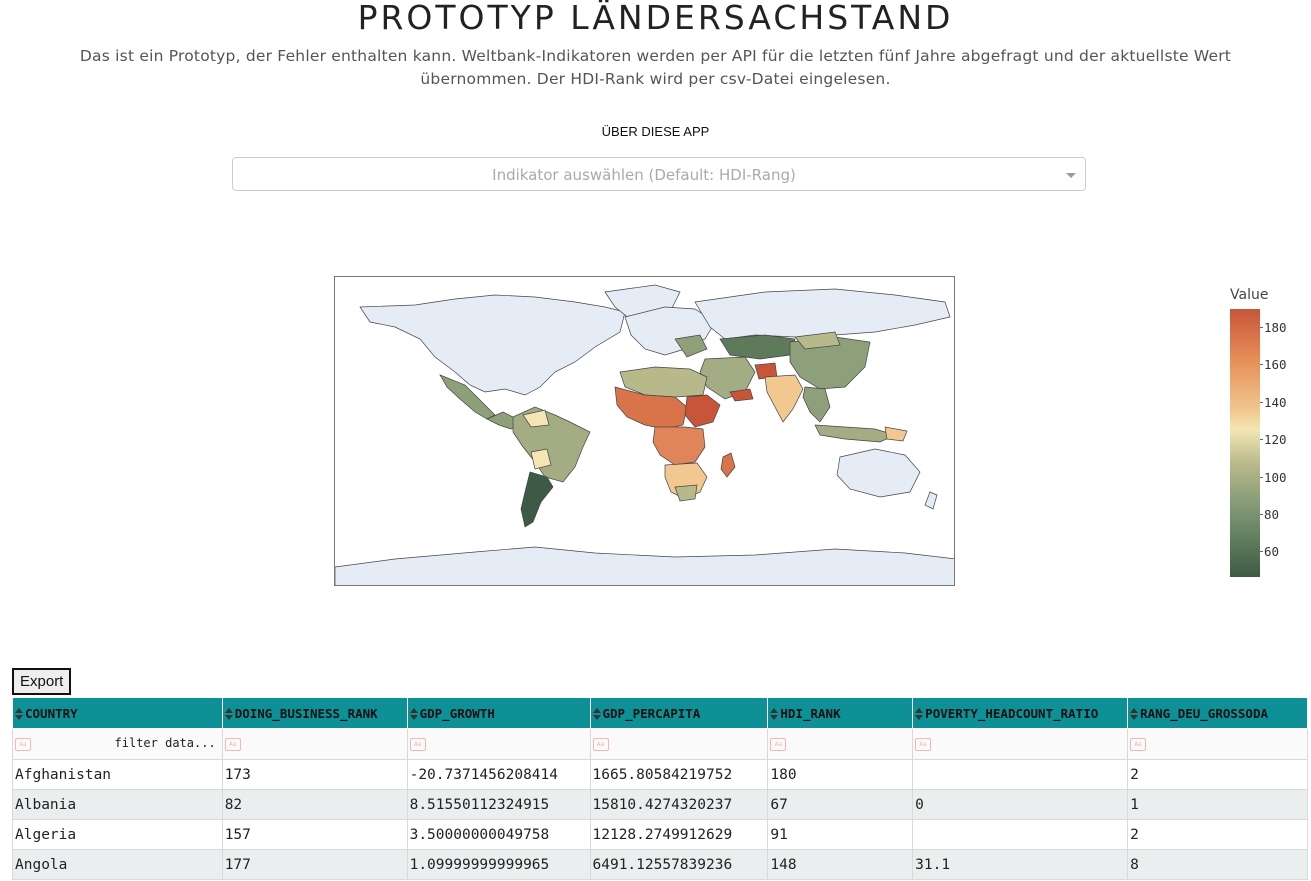 The image size is (1311, 881). I want to click on map-region-china, so click(830, 363).